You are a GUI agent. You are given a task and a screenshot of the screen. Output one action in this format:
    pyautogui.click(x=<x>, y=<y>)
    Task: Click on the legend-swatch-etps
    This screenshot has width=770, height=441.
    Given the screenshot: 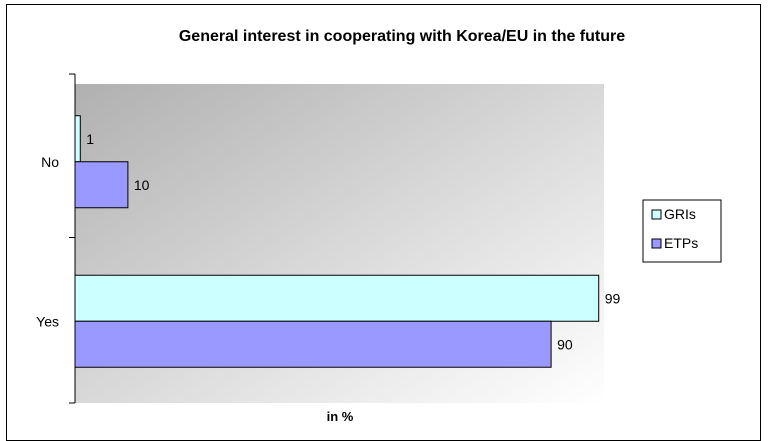 What is the action you would take?
    pyautogui.click(x=656, y=243)
    